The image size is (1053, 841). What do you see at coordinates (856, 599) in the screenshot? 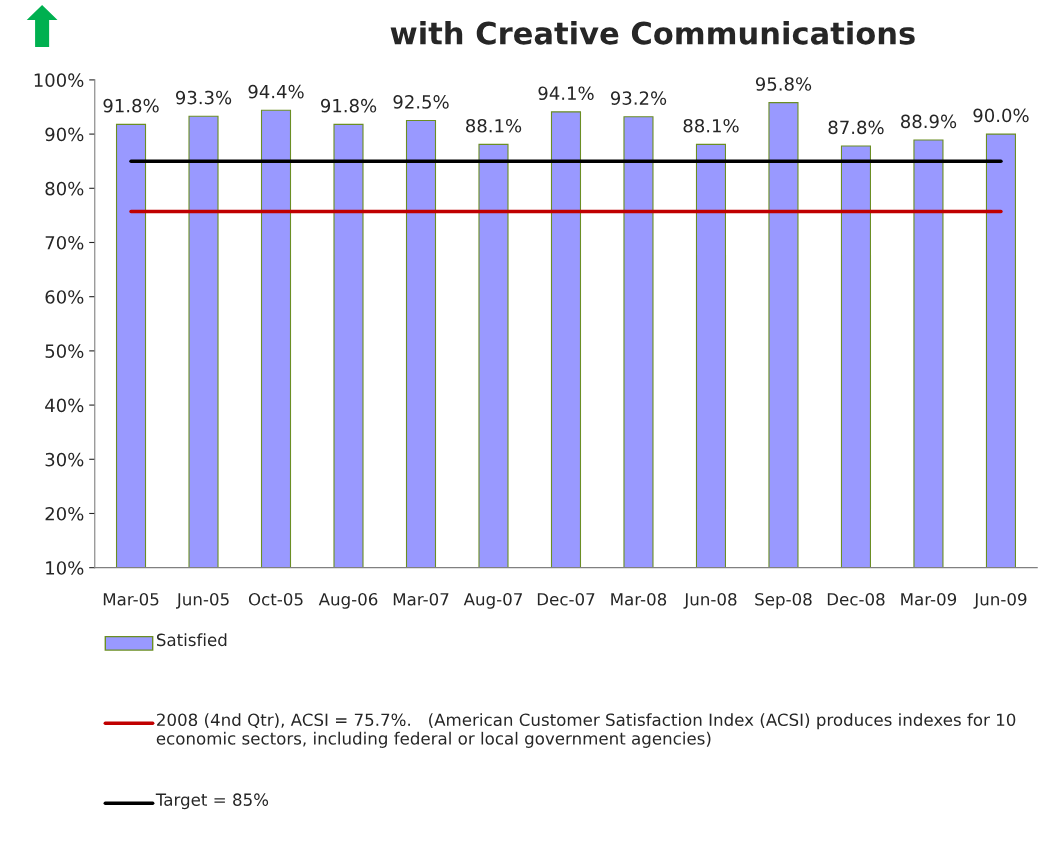
I see `x-tick-label: Dec-08` at bounding box center [856, 599].